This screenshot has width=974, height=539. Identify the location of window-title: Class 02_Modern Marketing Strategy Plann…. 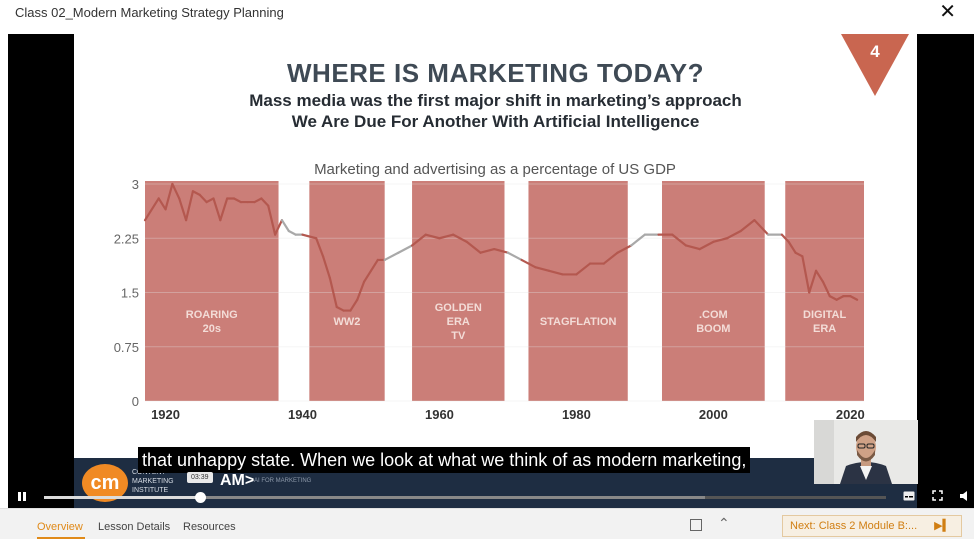
(149, 12).